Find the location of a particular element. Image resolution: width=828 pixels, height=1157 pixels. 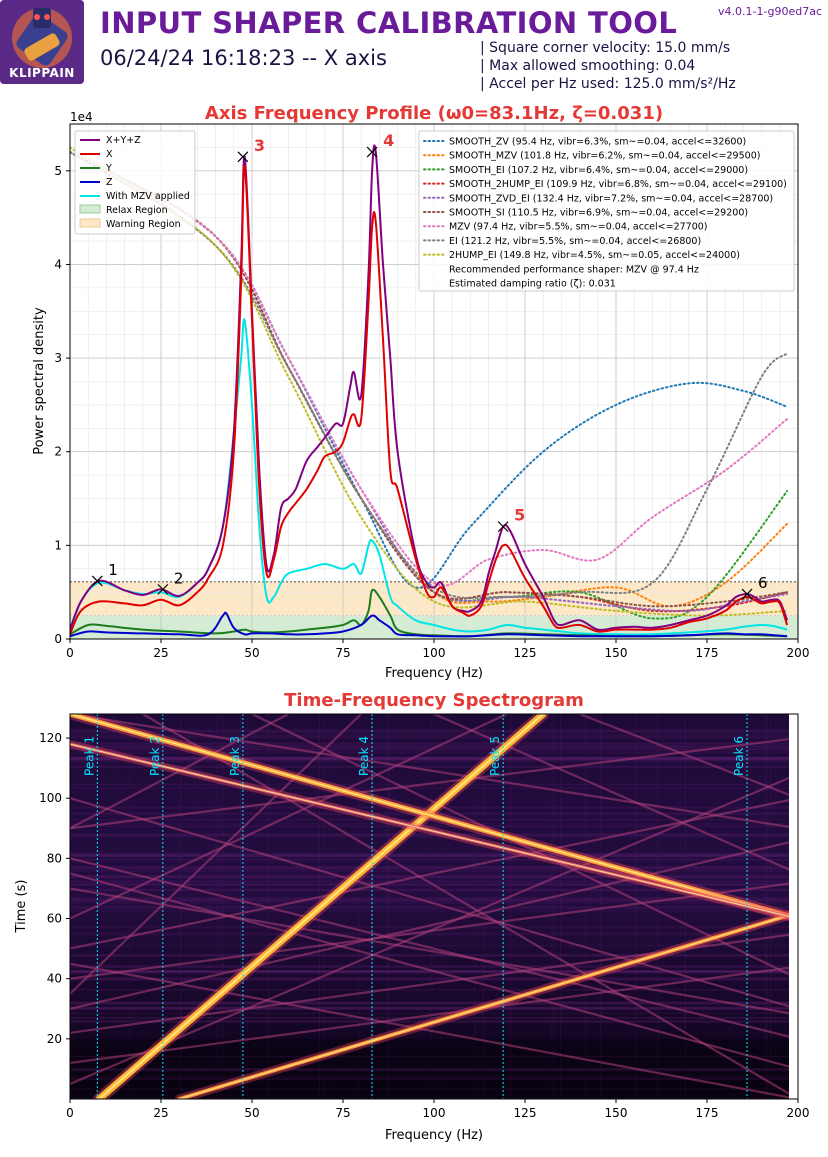

spectrogram-x-tick: 100 is located at coordinates (434, 1113).